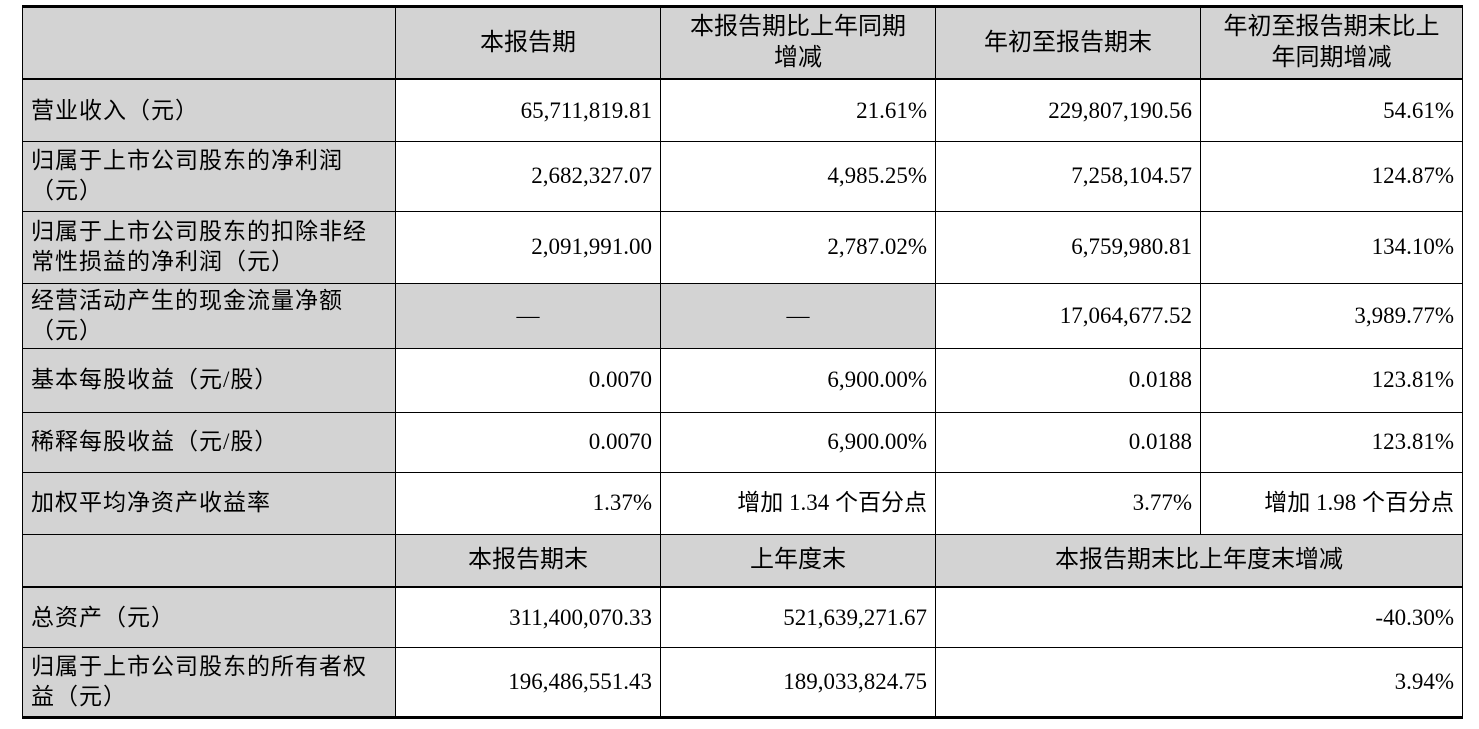 This screenshot has height=729, width=1479. What do you see at coordinates (1331, 176) in the screenshot?
I see `value-cell: 124.87%` at bounding box center [1331, 176].